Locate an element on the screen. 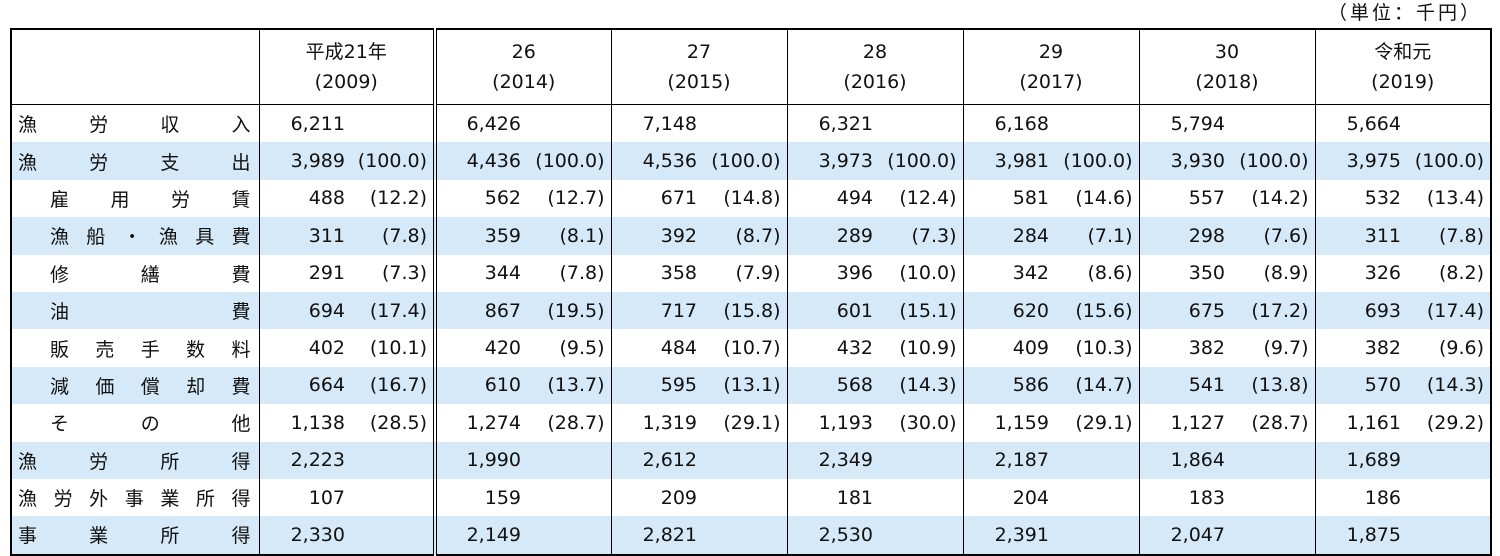 The height and width of the screenshot is (556, 1500). value-cell: 409 is located at coordinates (1030, 348).